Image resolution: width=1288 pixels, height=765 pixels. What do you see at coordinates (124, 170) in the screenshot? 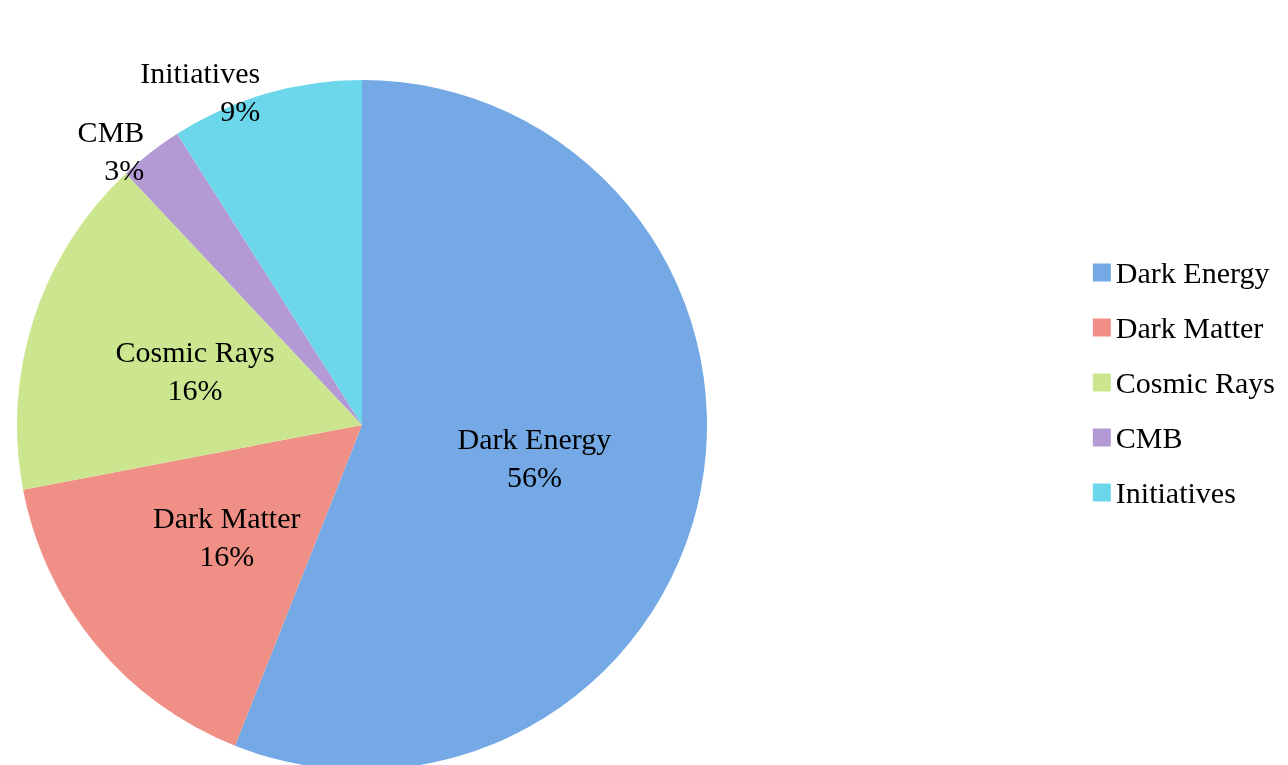
I see `data-label: 3%` at bounding box center [124, 170].